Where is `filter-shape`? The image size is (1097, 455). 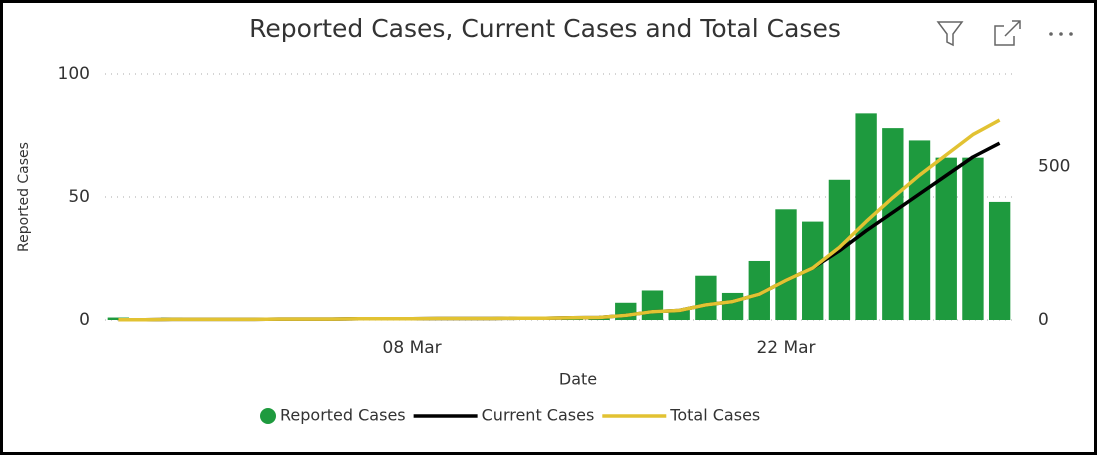
filter-shape is located at coordinates (950, 34).